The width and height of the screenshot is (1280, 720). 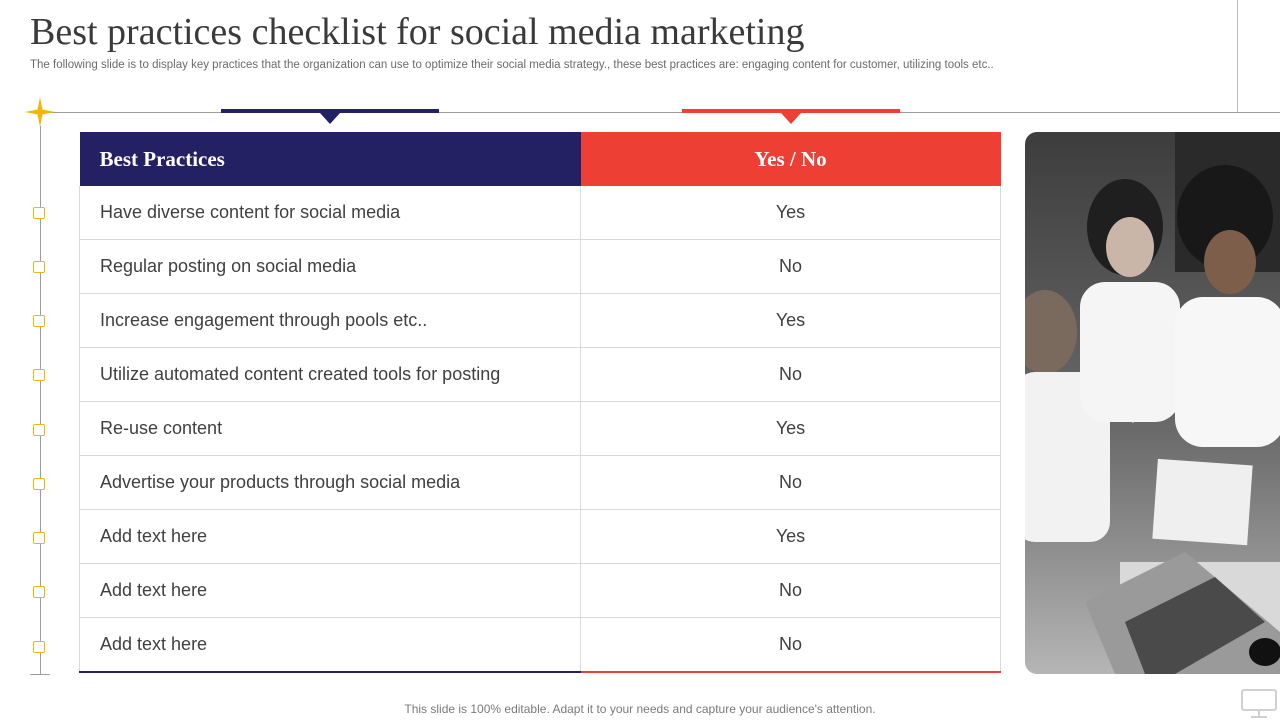 I want to click on timeline-end, so click(x=40, y=674).